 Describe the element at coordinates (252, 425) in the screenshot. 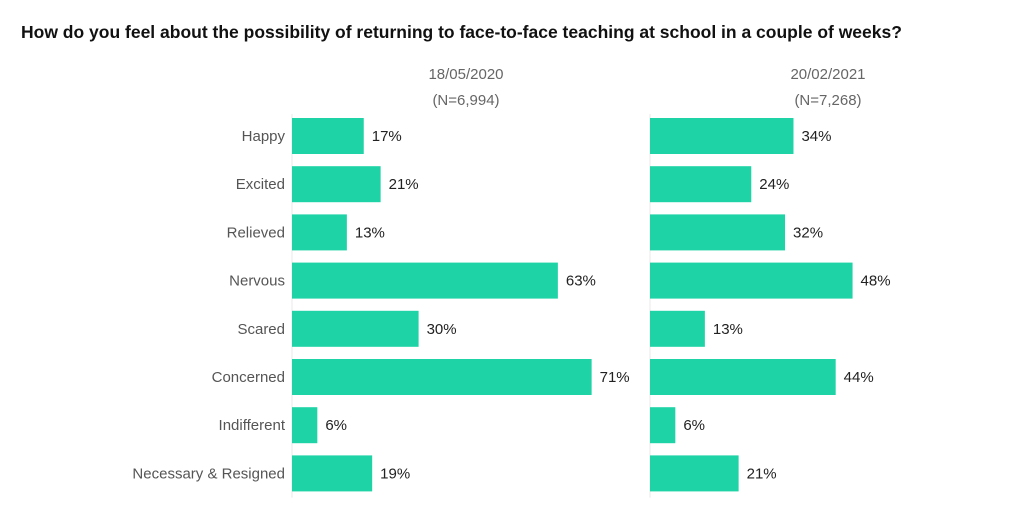

I see `category-label: Indifferent` at that location.